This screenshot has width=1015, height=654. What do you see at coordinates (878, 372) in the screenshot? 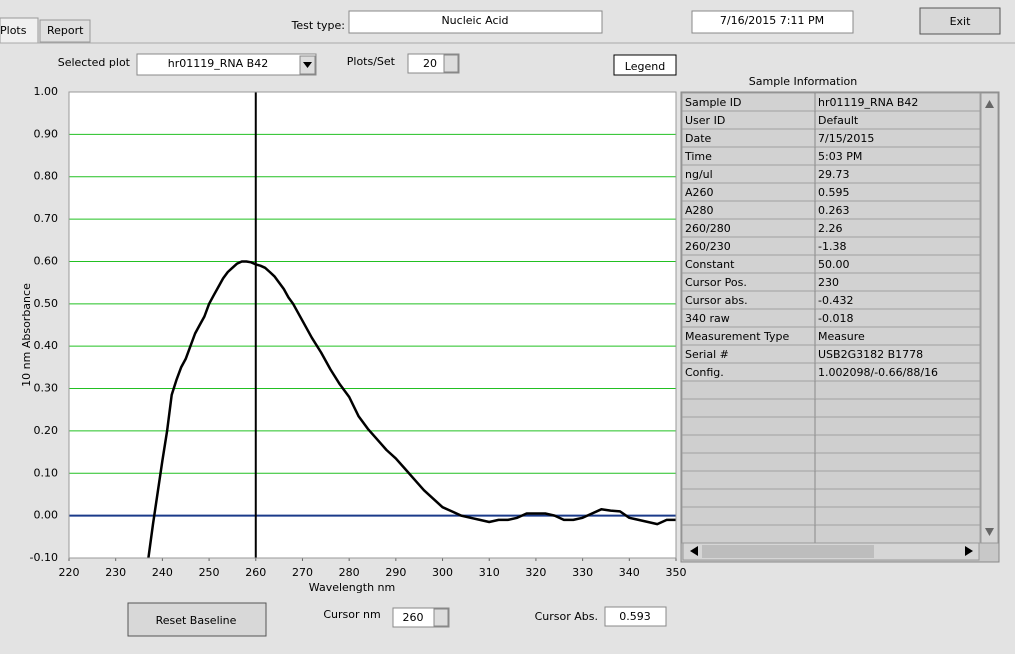
I see `row-value: 1.002098/-0.66/88/16` at bounding box center [878, 372].